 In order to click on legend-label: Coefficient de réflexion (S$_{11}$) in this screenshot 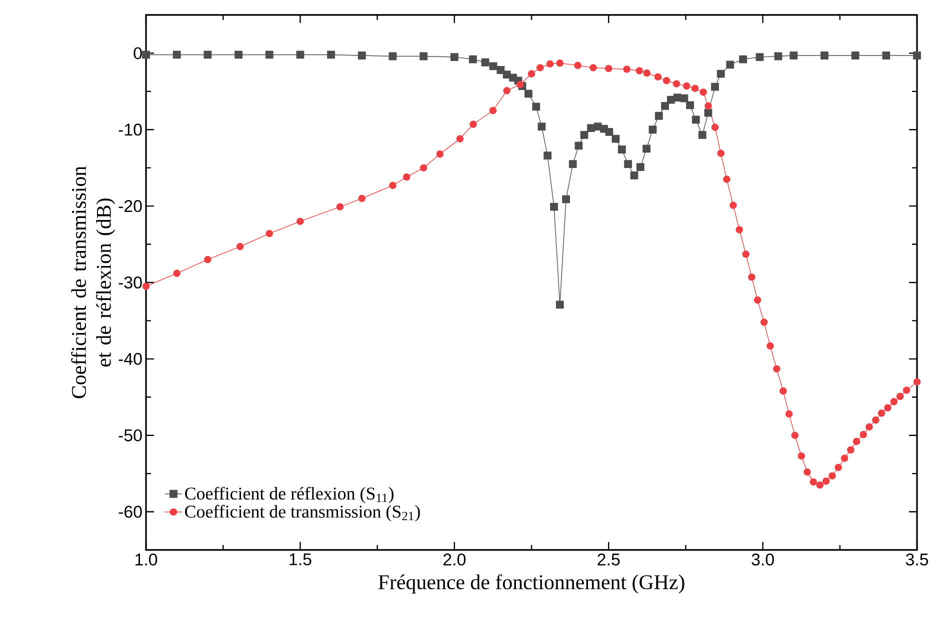, I will do `click(289, 495)`.